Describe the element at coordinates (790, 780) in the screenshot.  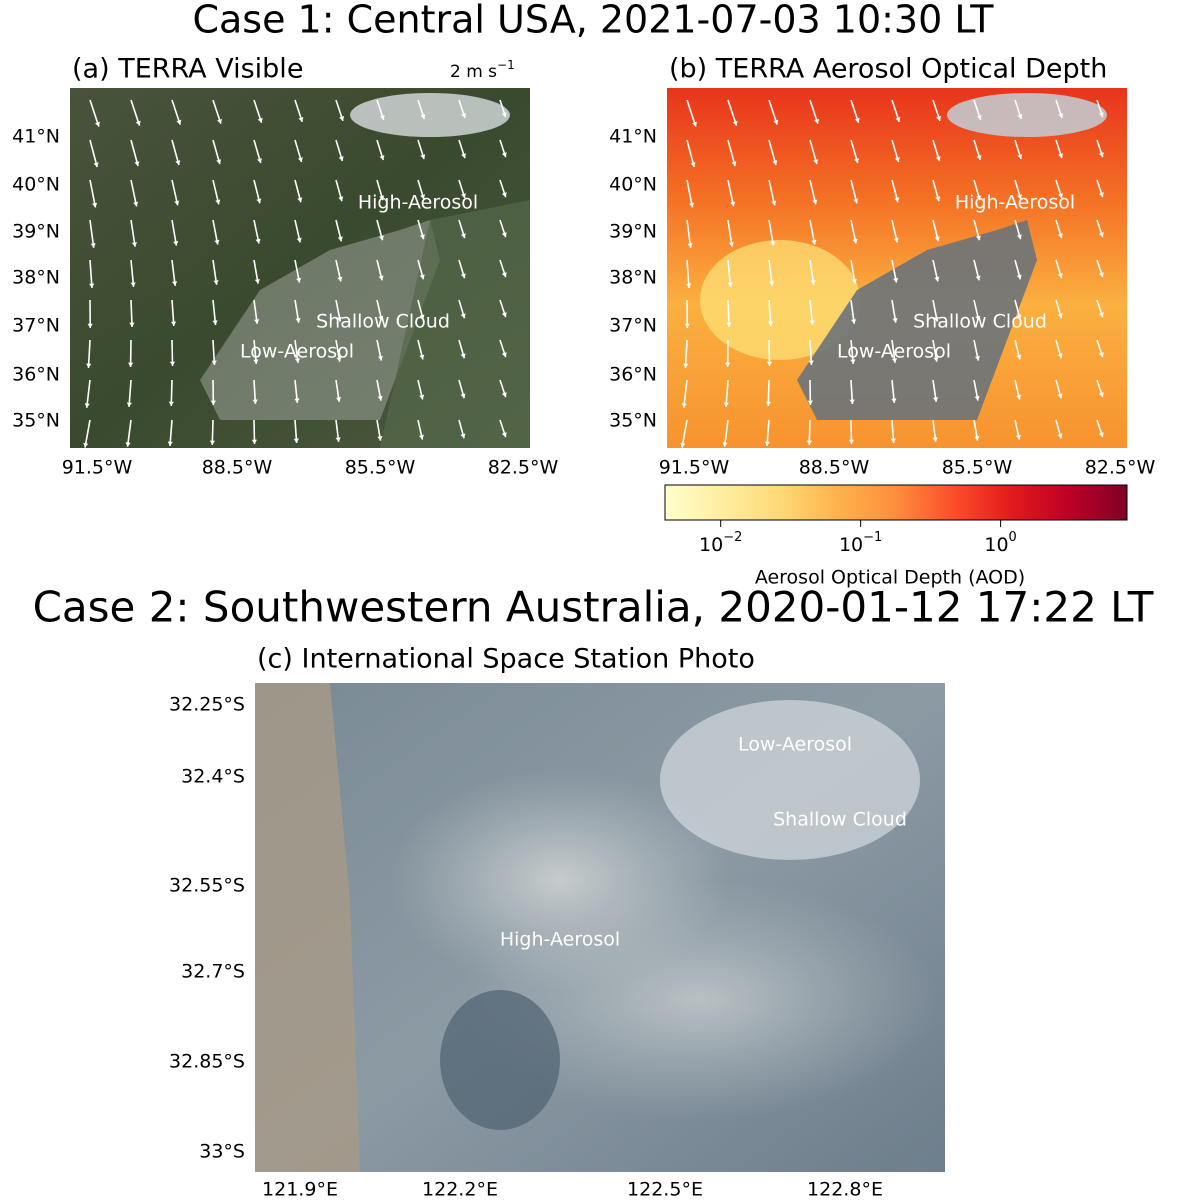
I see `shallow-clouds` at that location.